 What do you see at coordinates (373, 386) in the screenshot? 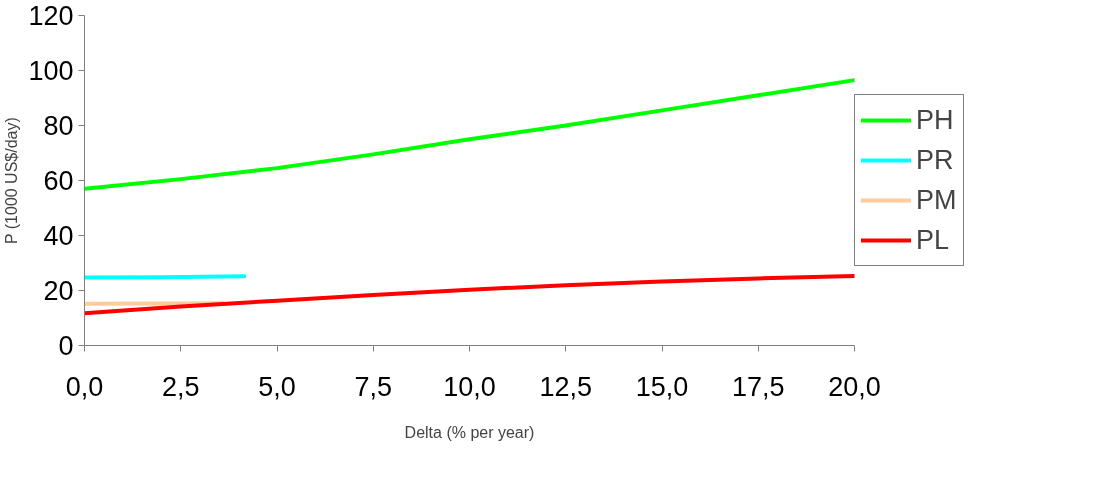
I see `x-tick-label: 7,5` at bounding box center [373, 386].